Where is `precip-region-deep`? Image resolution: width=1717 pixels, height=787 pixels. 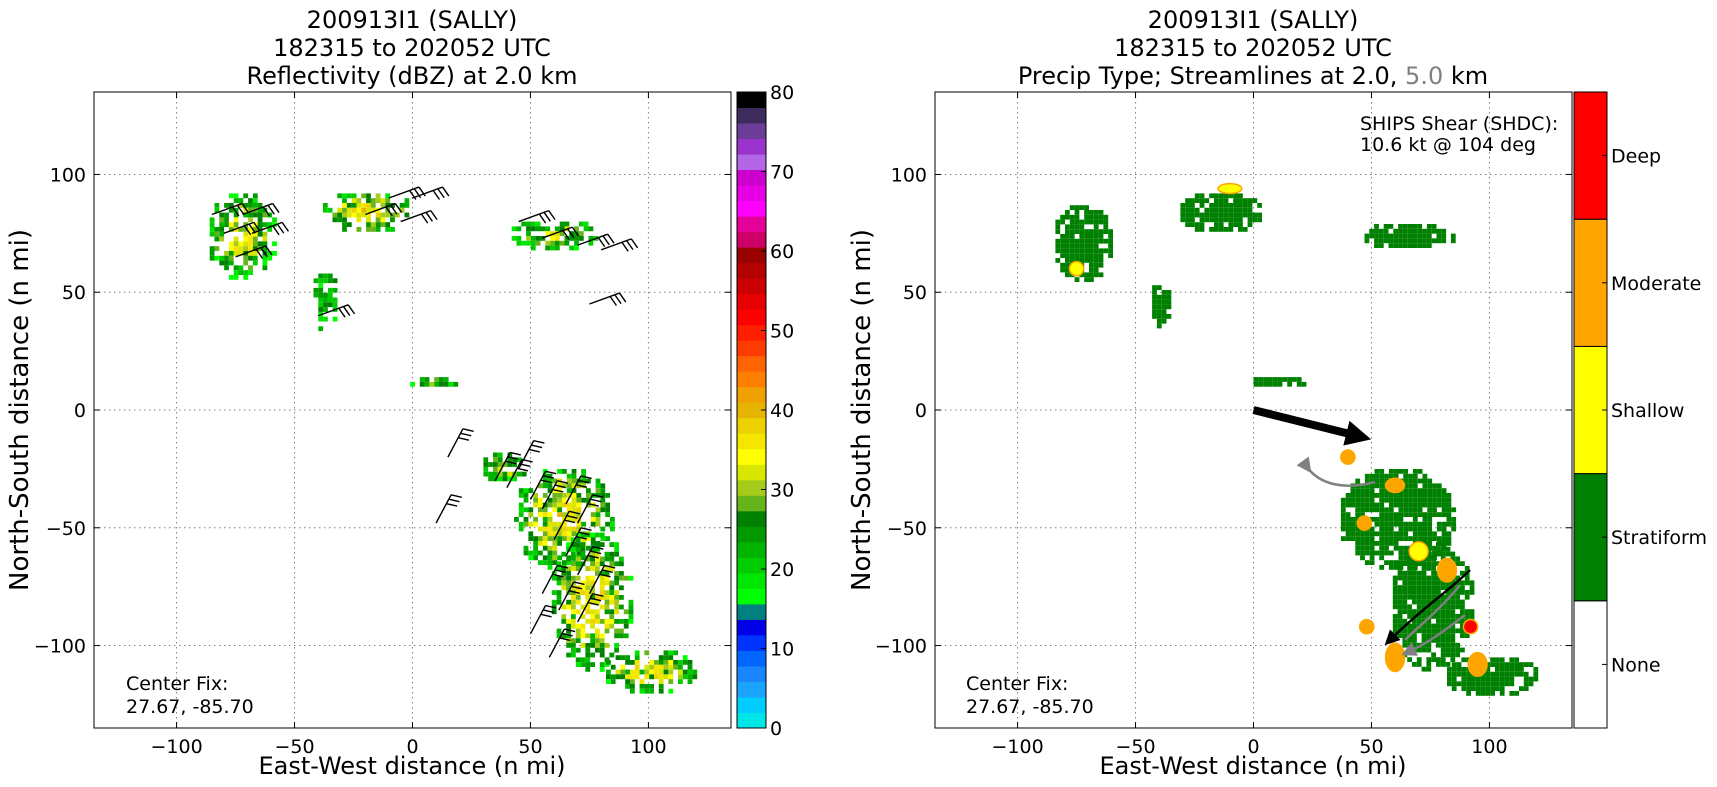
precip-region-deep is located at coordinates (1470, 626).